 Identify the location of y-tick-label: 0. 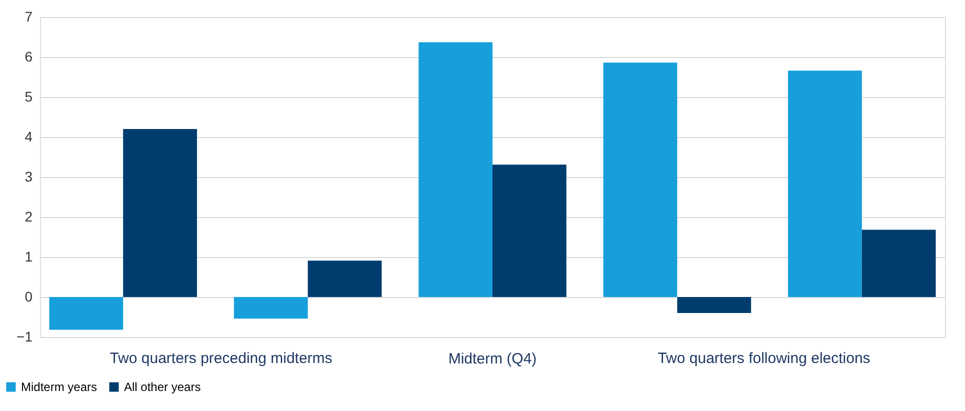
(28, 296).